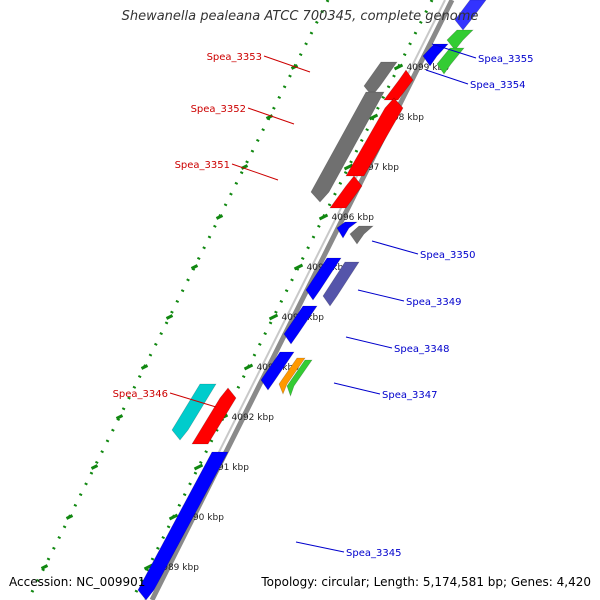  Describe the element at coordinates (428, 68) in the screenshot. I see `ruler-label: 4099 kbp` at that location.